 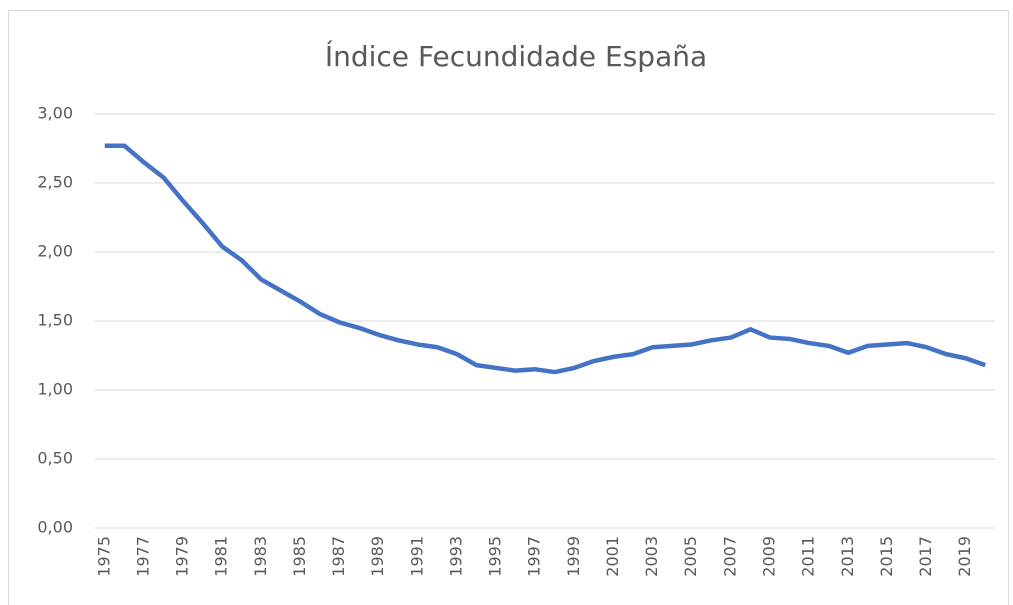 I want to click on x-tick-label: 1989, so click(x=377, y=556).